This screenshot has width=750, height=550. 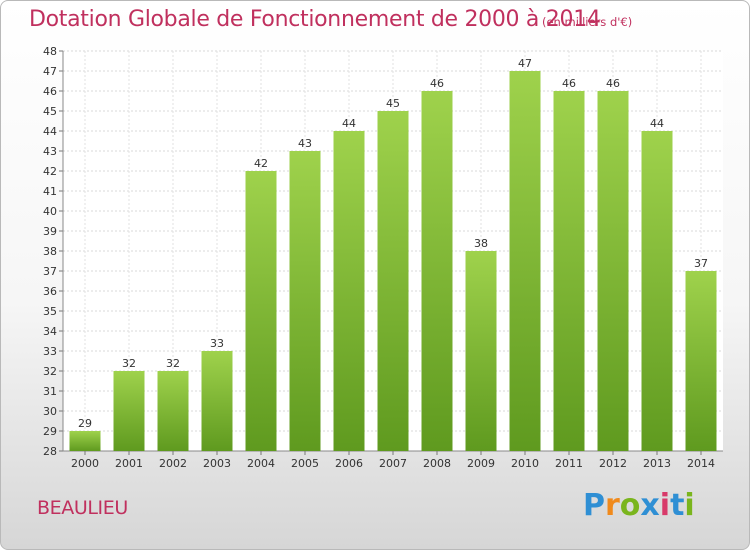 I want to click on x-tick-label: 2005, so click(x=305, y=463).